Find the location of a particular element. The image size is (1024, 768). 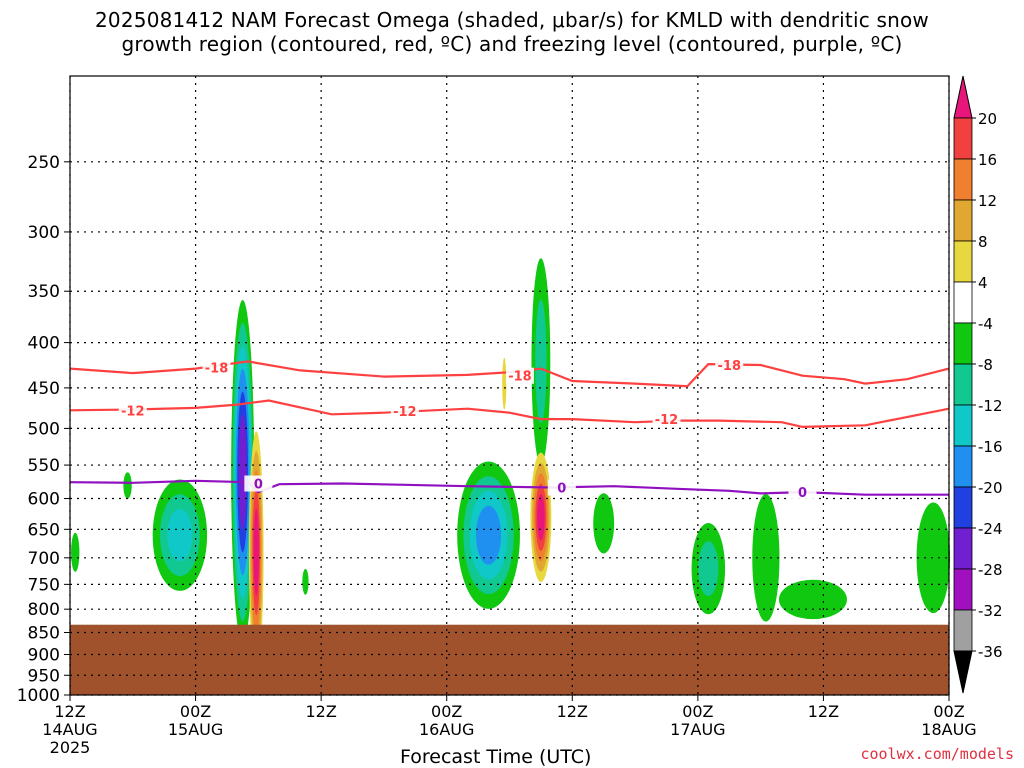

colorbar-label: 12 is located at coordinates (987, 201).